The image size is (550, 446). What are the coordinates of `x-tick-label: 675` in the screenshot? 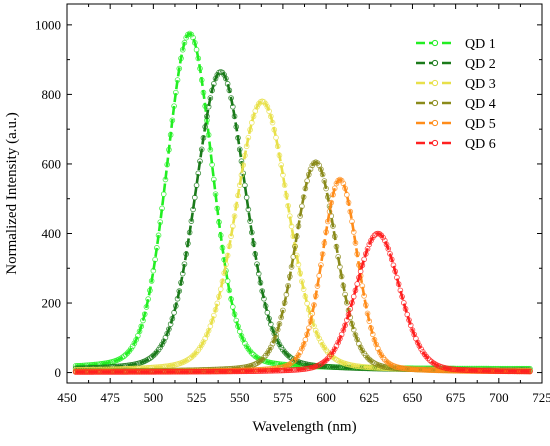 It's located at (456, 397).